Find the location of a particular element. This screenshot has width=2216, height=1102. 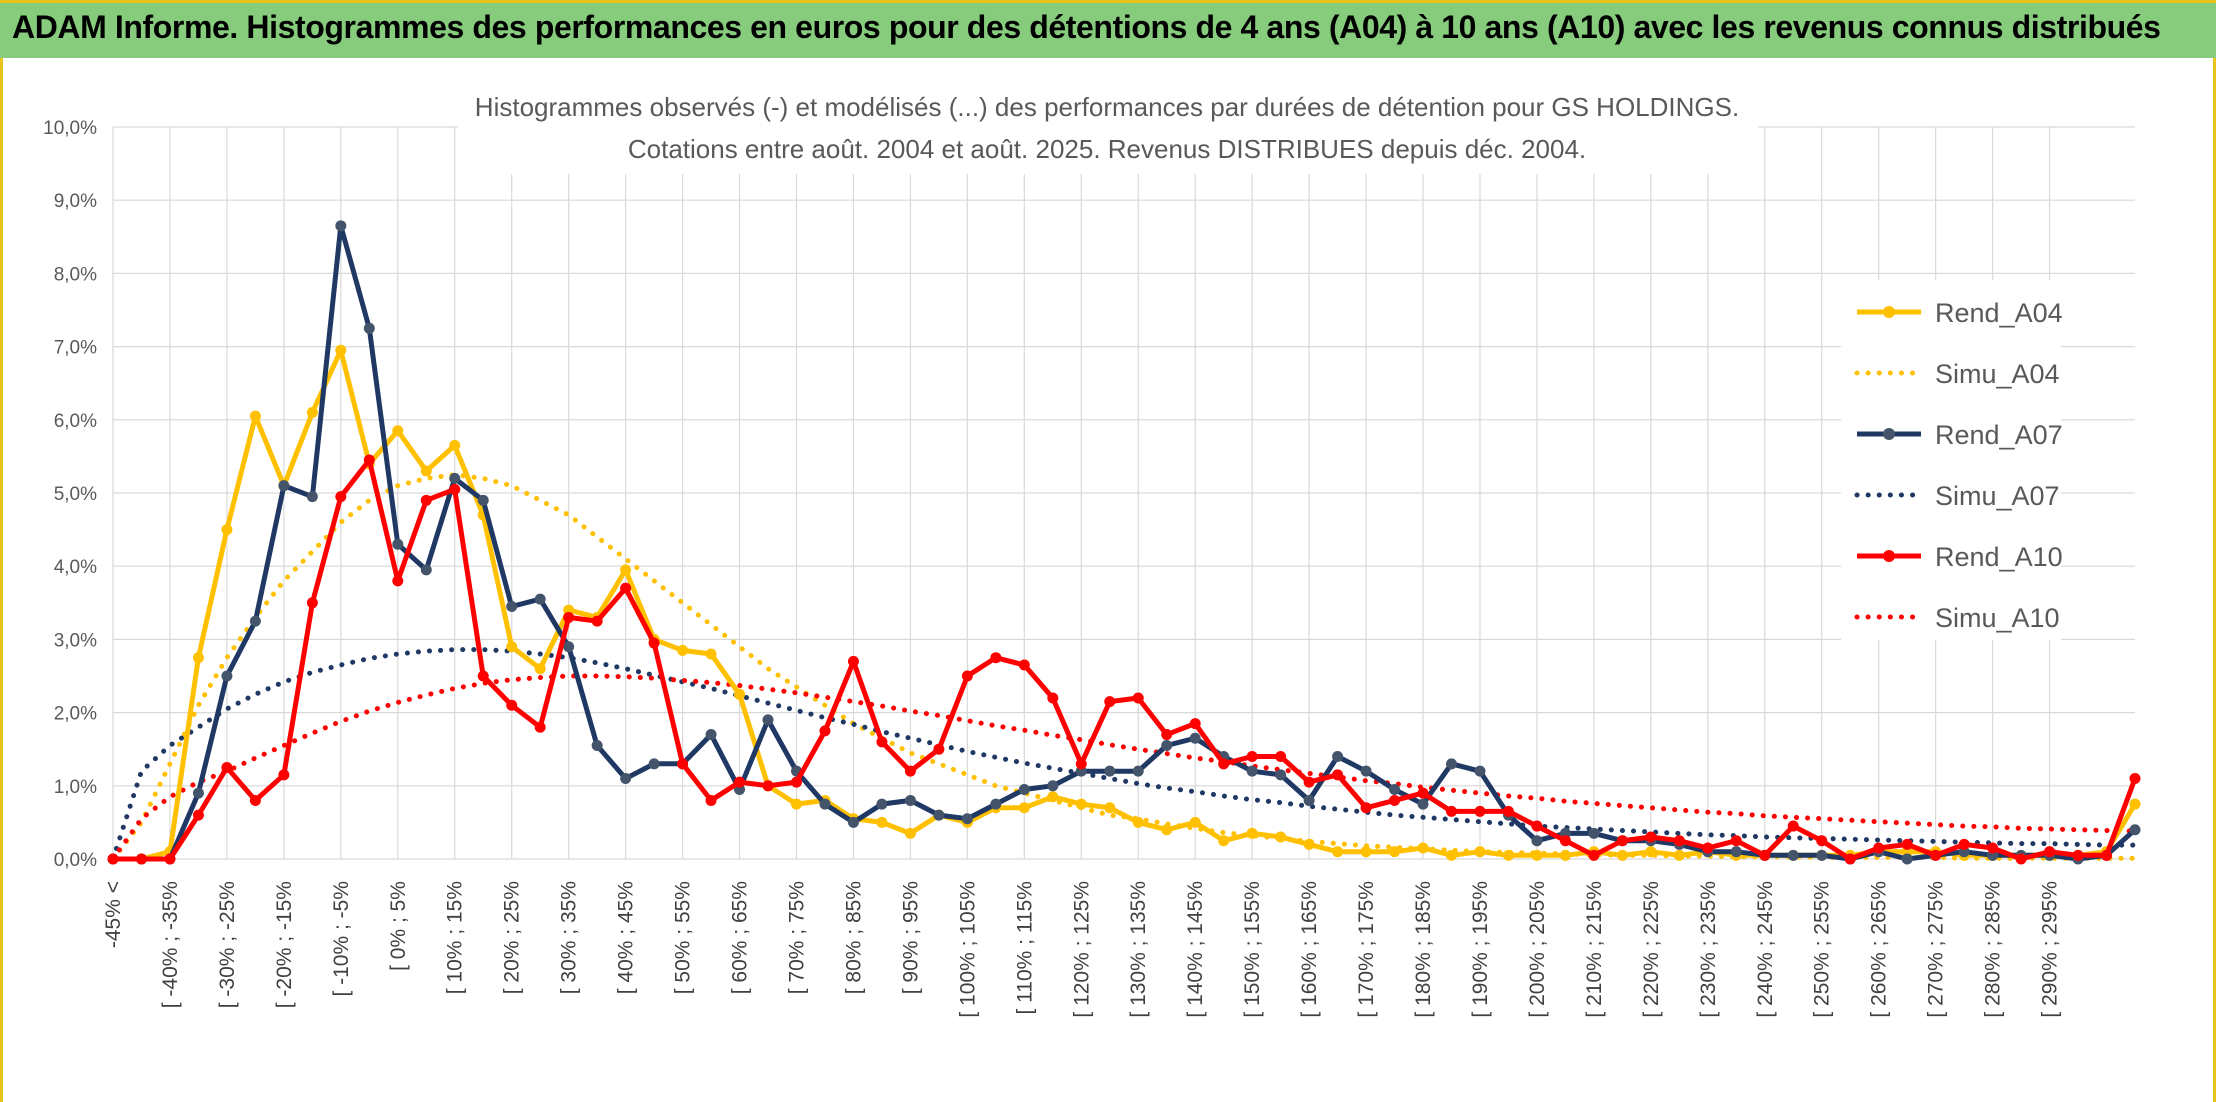

x-tick-label: [ 130% ; 135% is located at coordinates (1138, 949).